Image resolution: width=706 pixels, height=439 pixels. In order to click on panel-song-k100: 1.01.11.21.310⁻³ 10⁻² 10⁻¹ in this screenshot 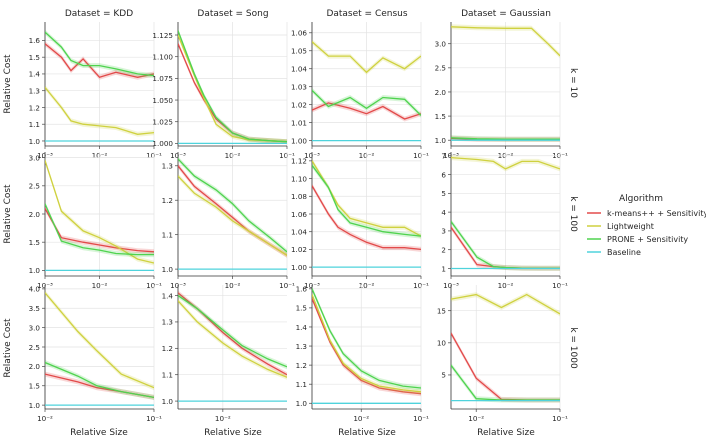, I will do `click(228, 221)`.